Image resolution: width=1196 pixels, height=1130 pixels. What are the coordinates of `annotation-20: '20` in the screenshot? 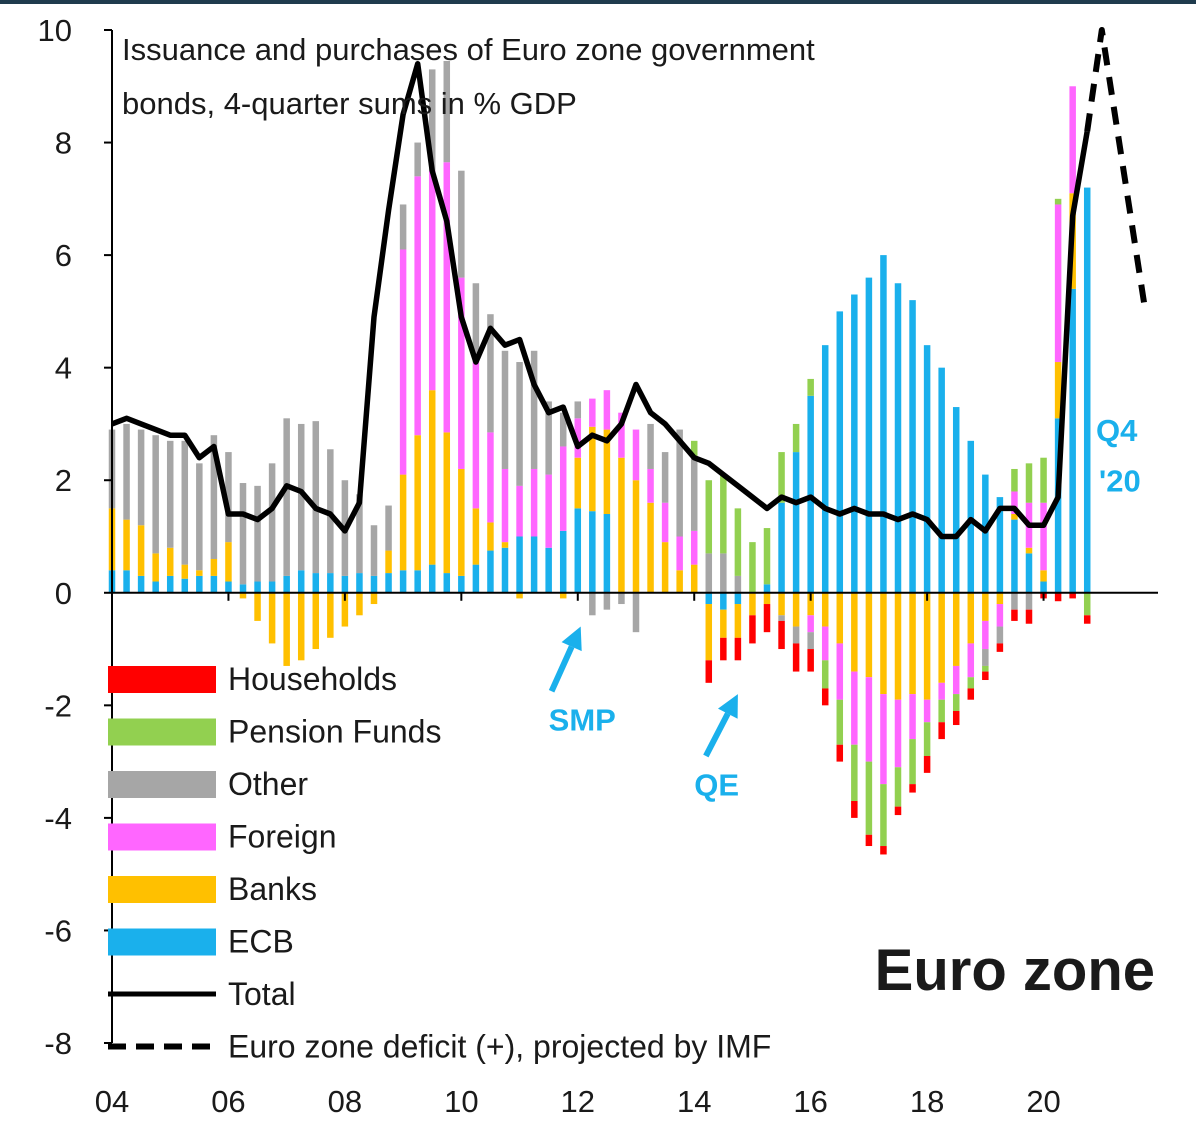 It's located at (1120, 480).